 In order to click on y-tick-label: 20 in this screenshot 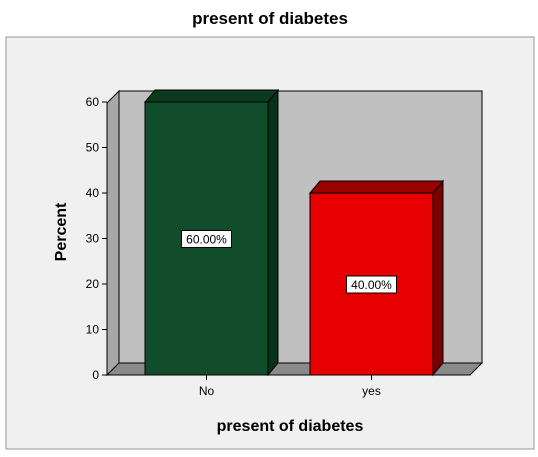, I will do `click(93, 284)`.